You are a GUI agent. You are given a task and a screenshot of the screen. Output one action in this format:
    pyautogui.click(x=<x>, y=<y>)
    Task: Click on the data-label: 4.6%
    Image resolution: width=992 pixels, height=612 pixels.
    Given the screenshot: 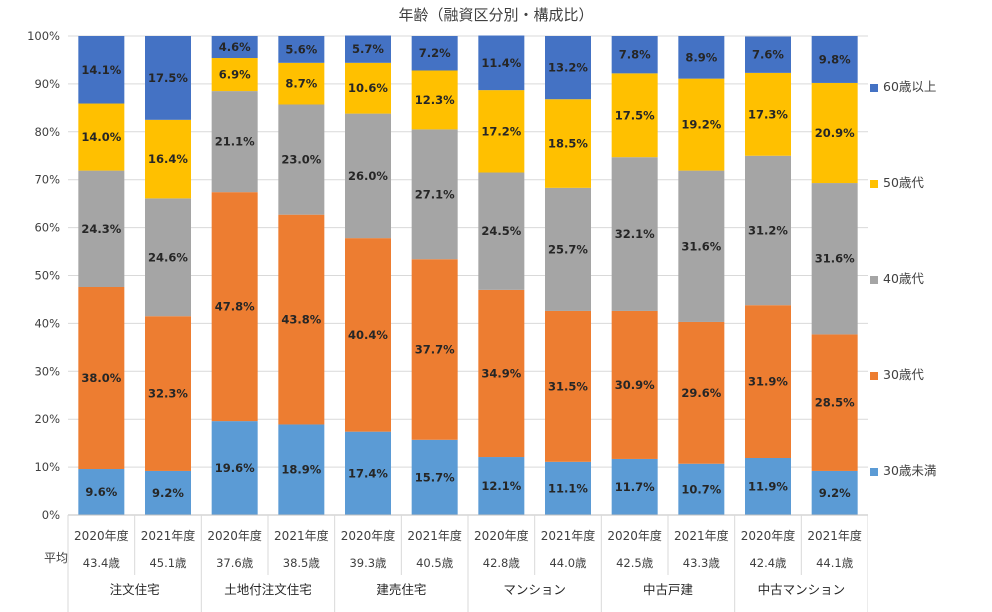 What is the action you would take?
    pyautogui.click(x=235, y=47)
    